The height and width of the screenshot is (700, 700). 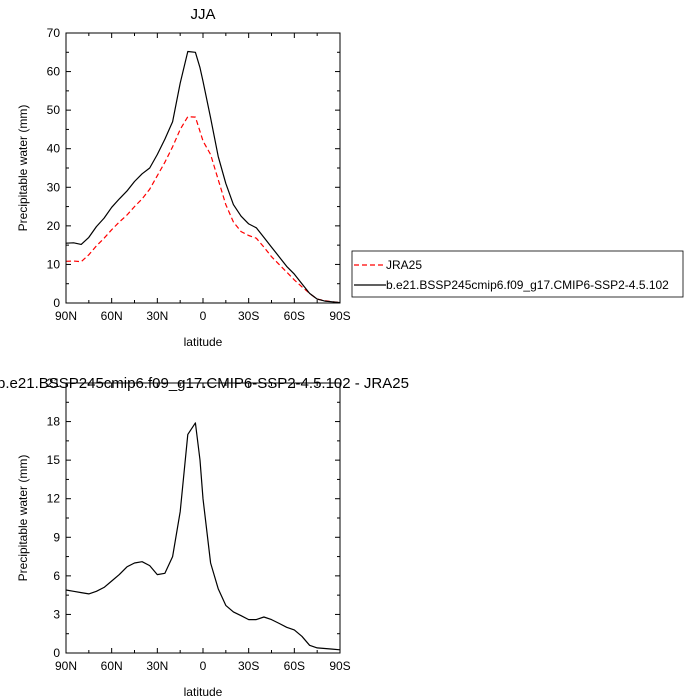 What do you see at coordinates (54, 264) in the screenshot?
I see `y-tick-label-top: 10` at bounding box center [54, 264].